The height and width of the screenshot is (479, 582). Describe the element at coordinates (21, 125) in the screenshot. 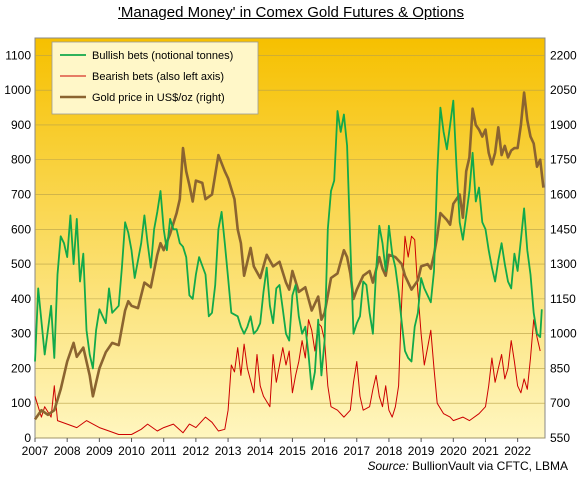

I see `y-left-tick-label: 900` at that location.